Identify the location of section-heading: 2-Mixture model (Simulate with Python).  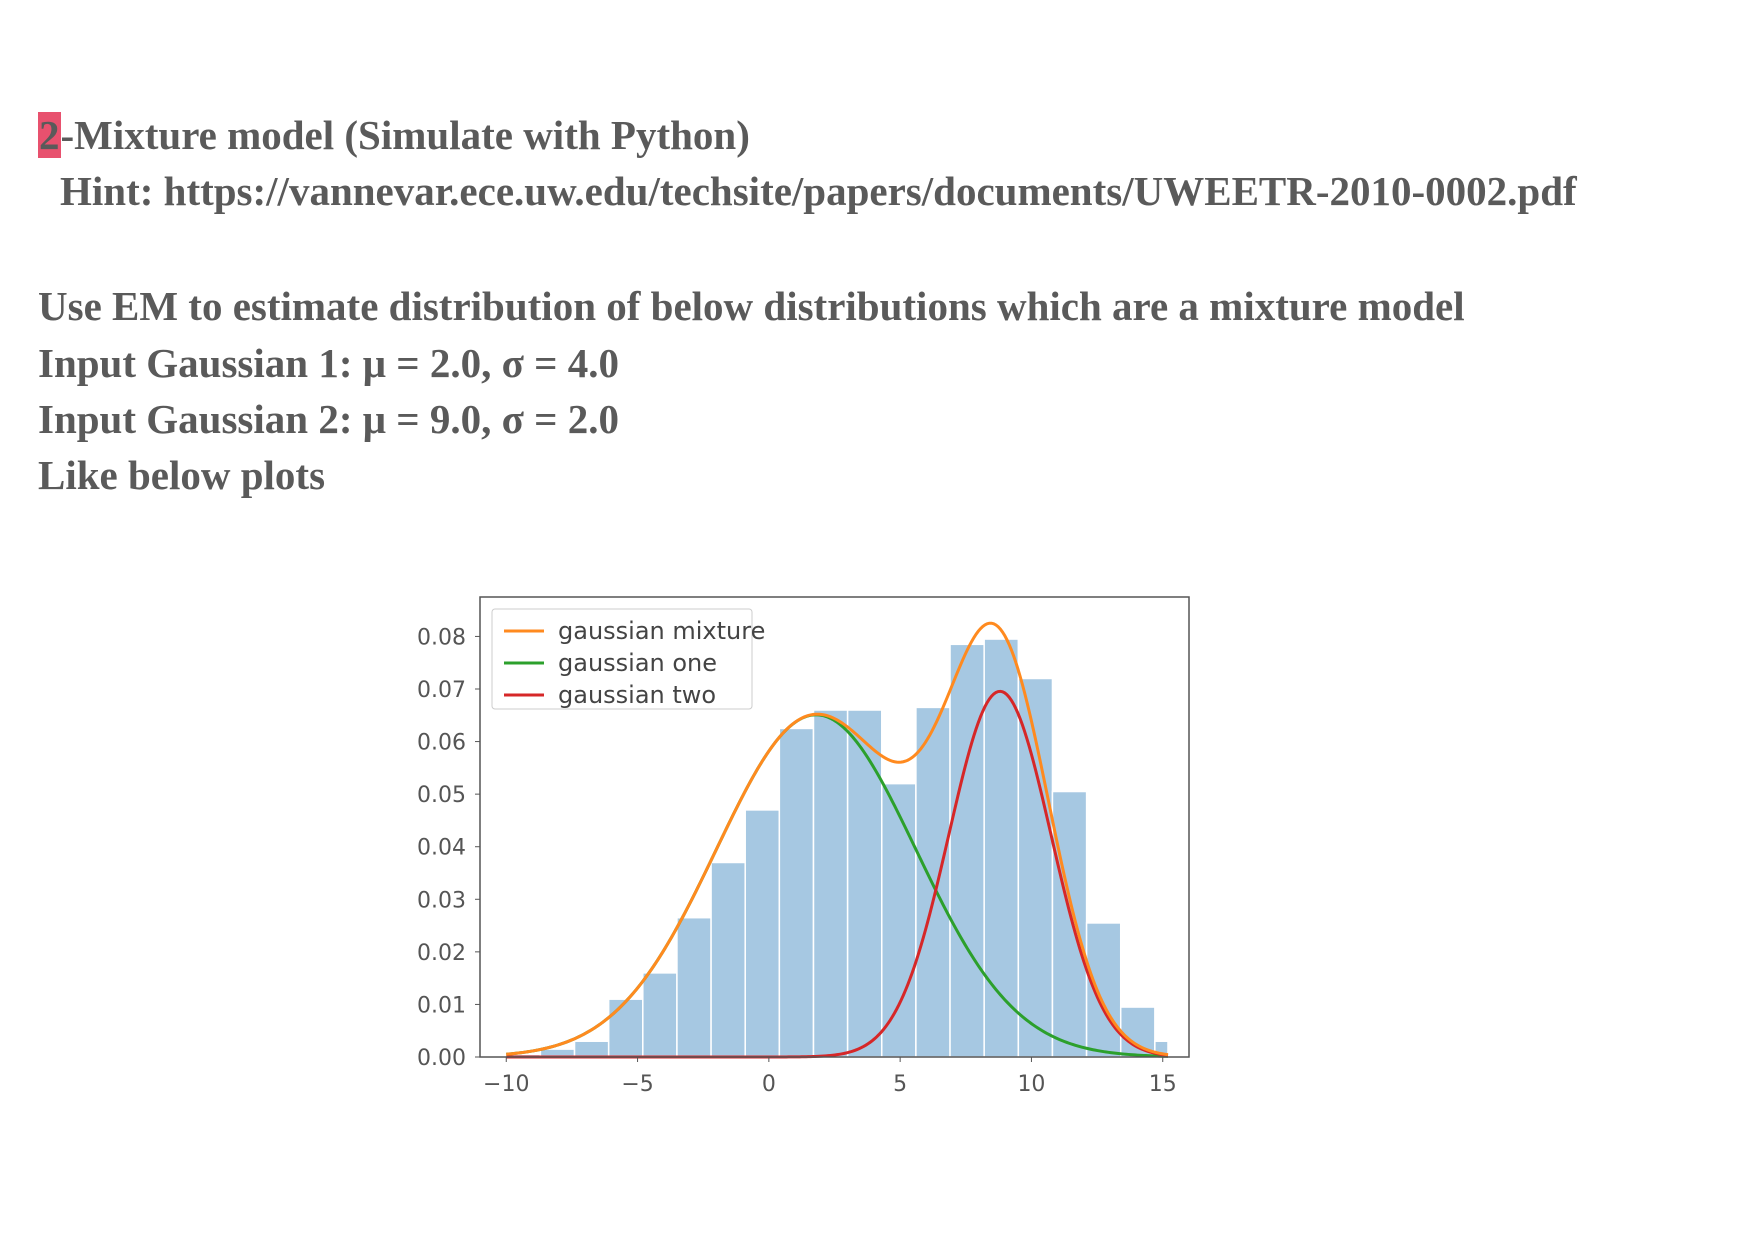
(394, 135).